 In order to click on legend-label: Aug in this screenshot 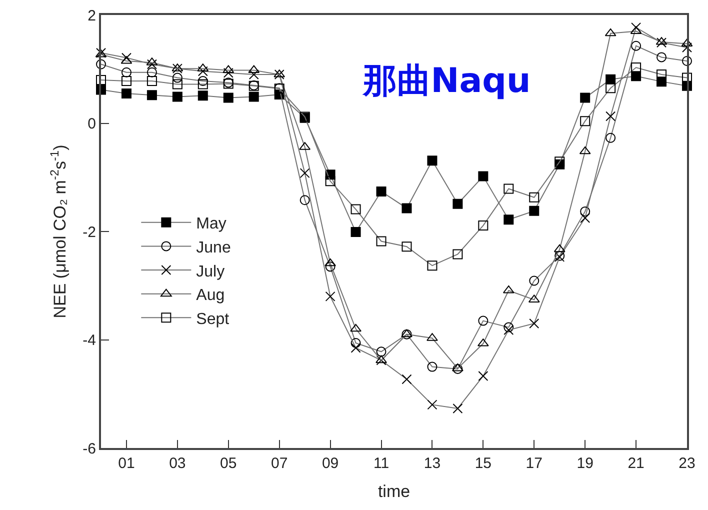, I will do `click(210, 295)`.